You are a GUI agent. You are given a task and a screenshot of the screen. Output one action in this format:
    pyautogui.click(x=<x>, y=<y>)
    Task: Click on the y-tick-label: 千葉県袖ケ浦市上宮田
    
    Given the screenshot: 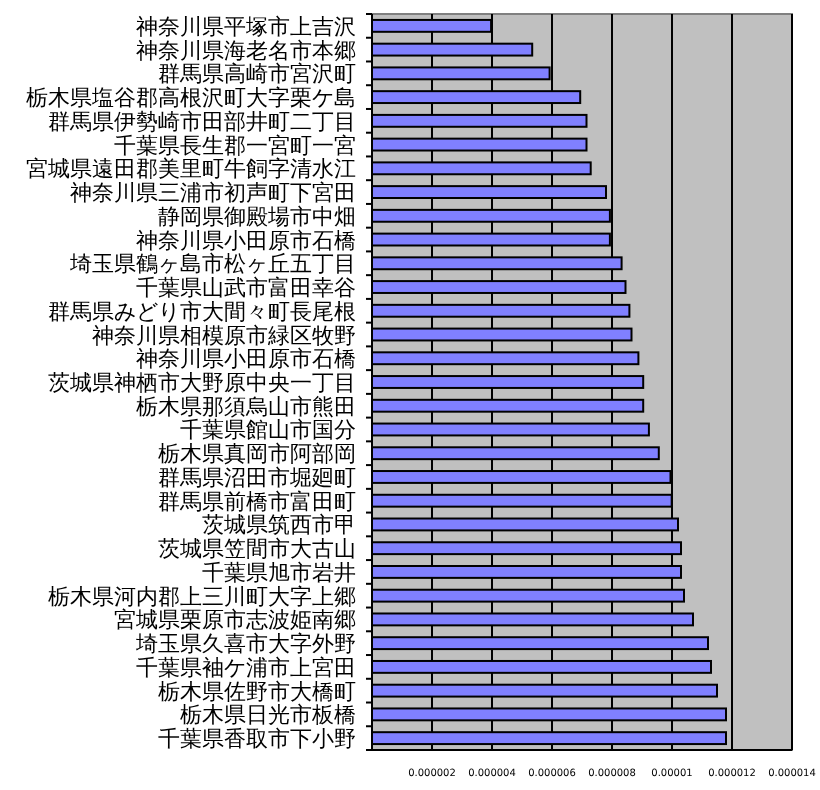 What is the action you would take?
    pyautogui.click(x=246, y=667)
    